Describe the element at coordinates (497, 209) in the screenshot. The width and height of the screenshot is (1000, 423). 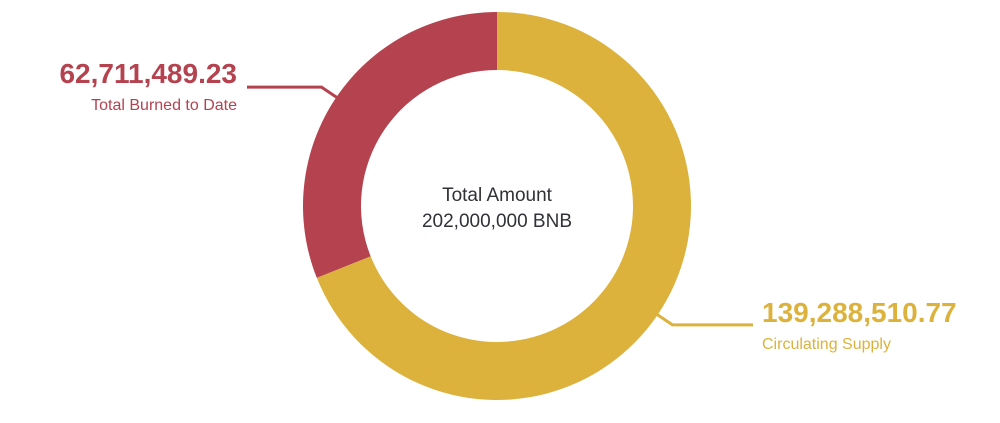
I see `donut-center-label: Total Amount 202,000,000 BNB` at that location.